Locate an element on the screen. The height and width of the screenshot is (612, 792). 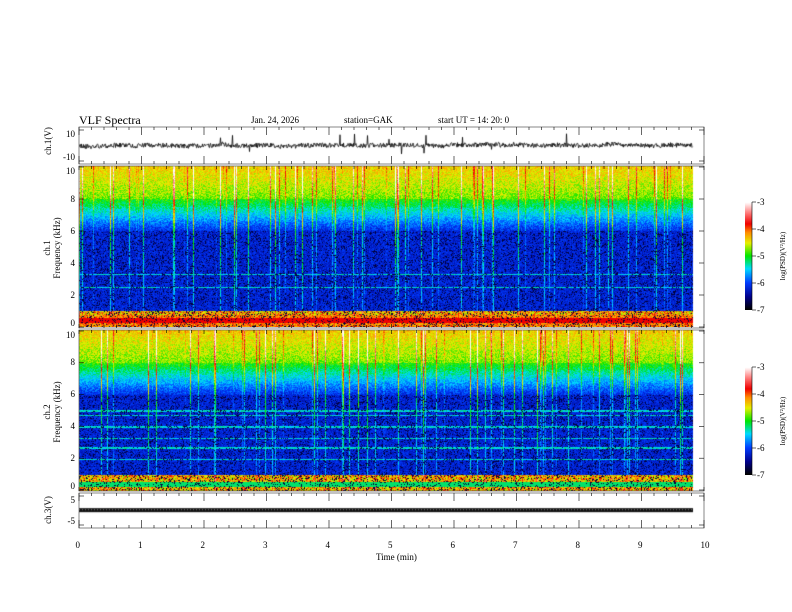
ch1-spectrogram-ylabel-1: ch.1 is located at coordinates (47, 248).